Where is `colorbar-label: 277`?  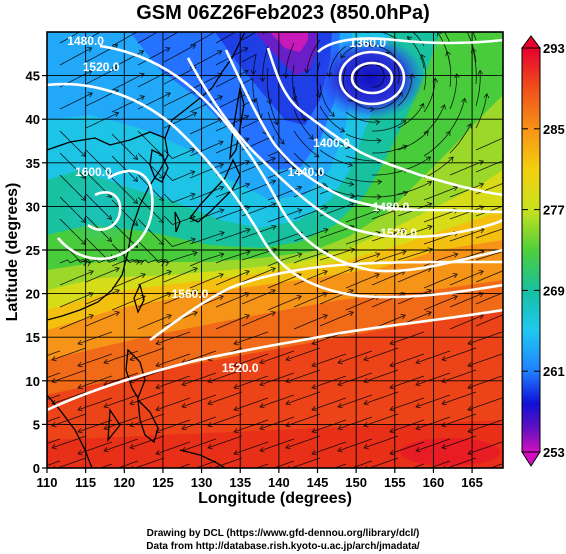 colorbar-label: 277 is located at coordinates (554, 210).